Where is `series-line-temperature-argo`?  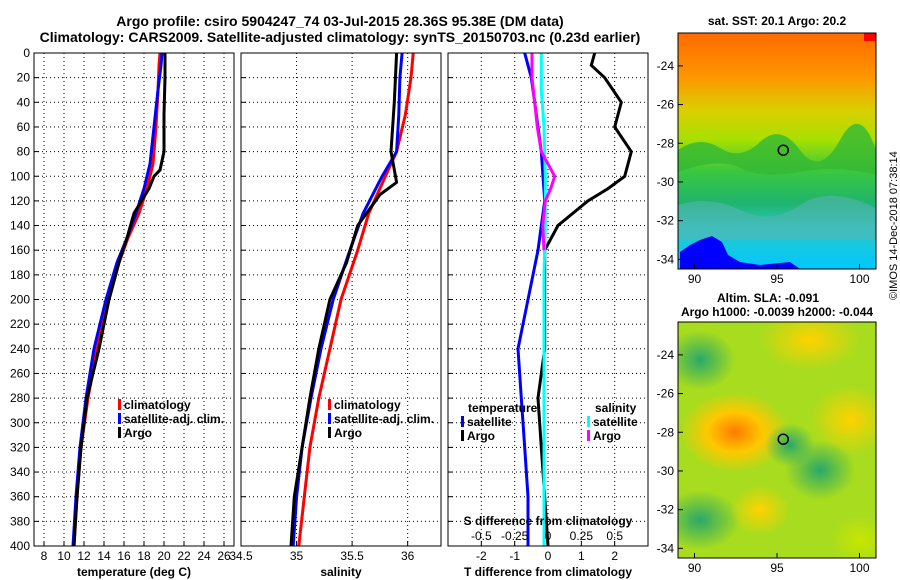
series-line-temperature-argo is located at coordinates (584, 299).